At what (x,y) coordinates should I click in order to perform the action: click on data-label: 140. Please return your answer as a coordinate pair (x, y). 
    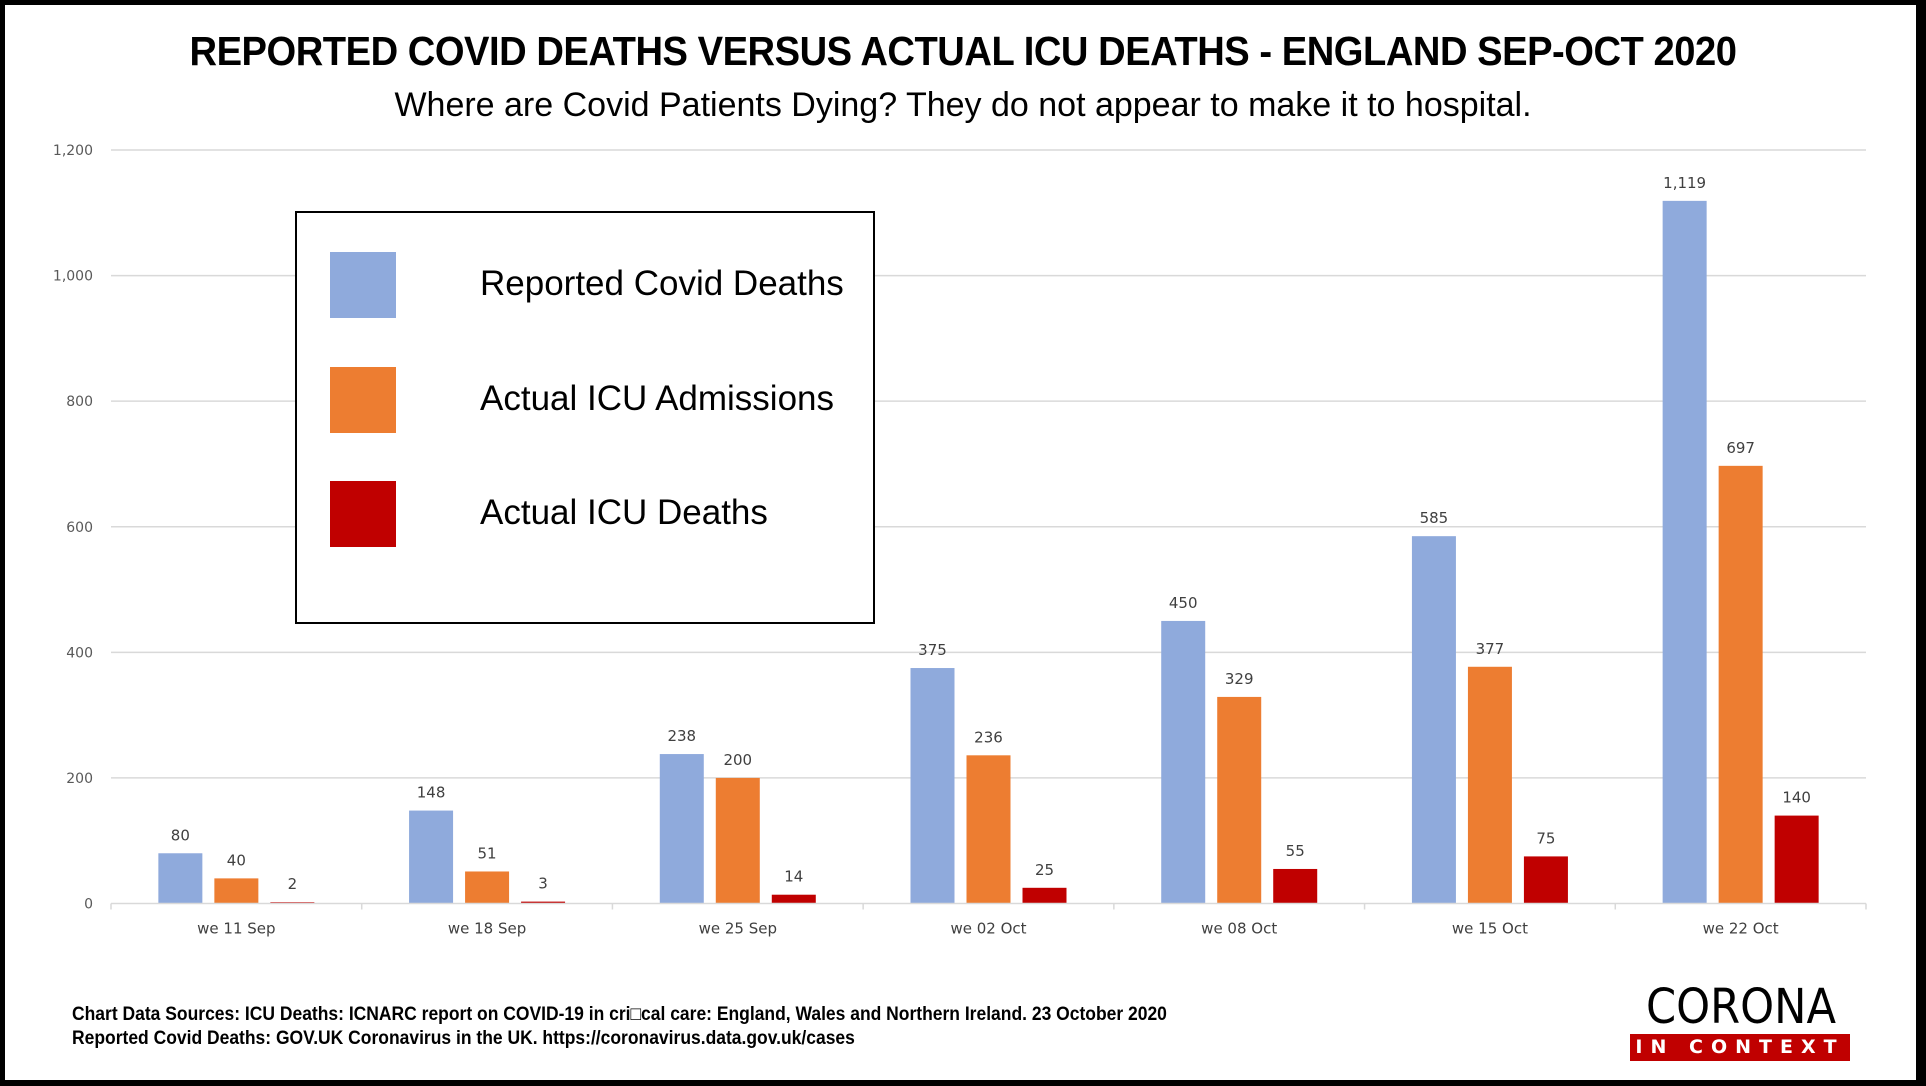
    Looking at the image, I should click on (1796, 798).